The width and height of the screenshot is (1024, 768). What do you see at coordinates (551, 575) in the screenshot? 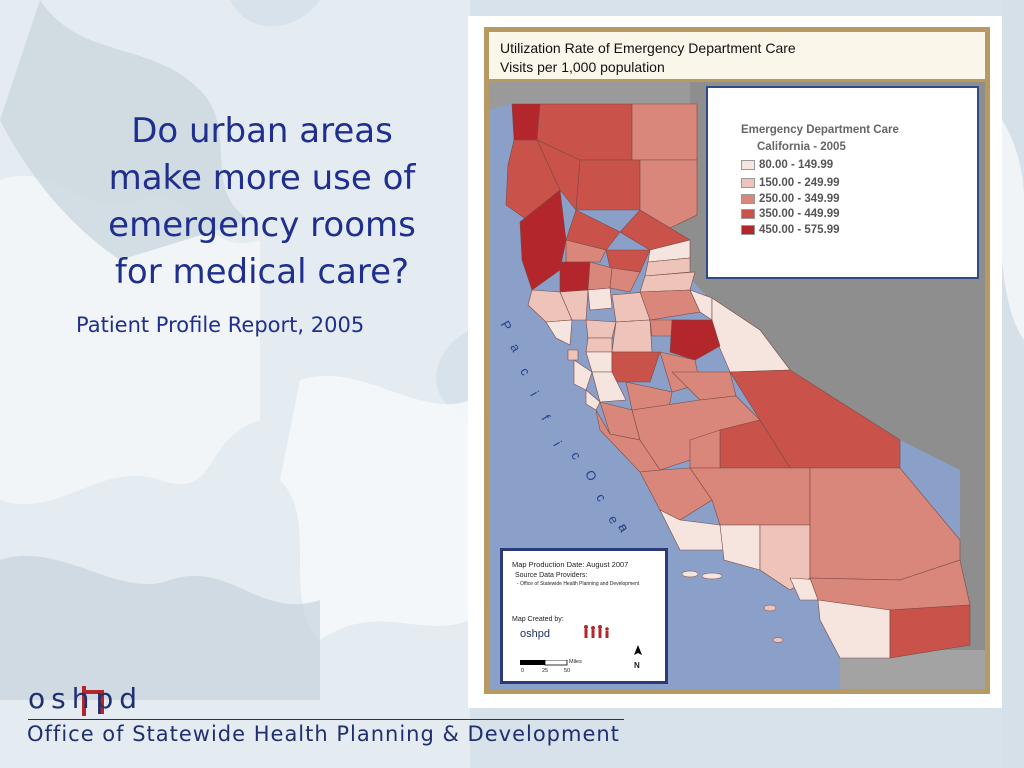
I see `source-label: Source Data Providers:` at bounding box center [551, 575].